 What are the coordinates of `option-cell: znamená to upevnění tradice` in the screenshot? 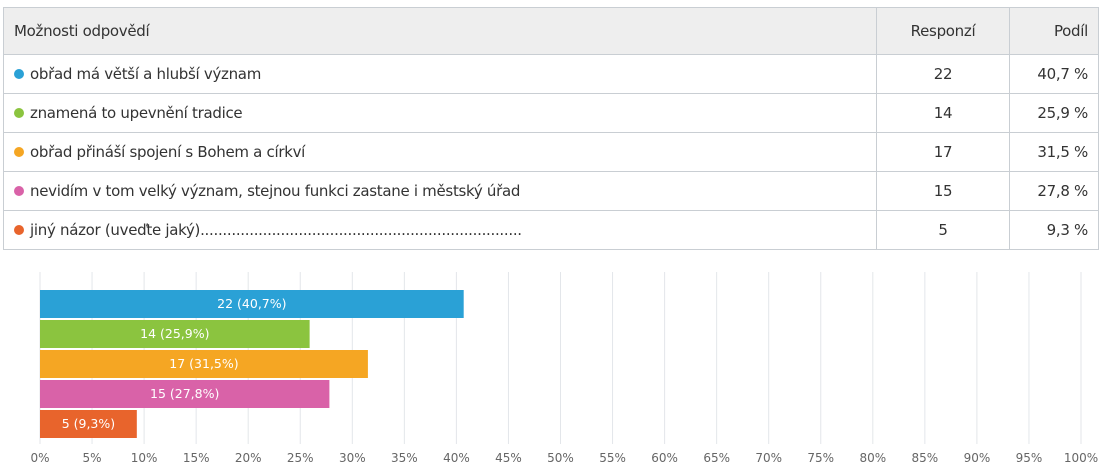 It's located at (440, 113).